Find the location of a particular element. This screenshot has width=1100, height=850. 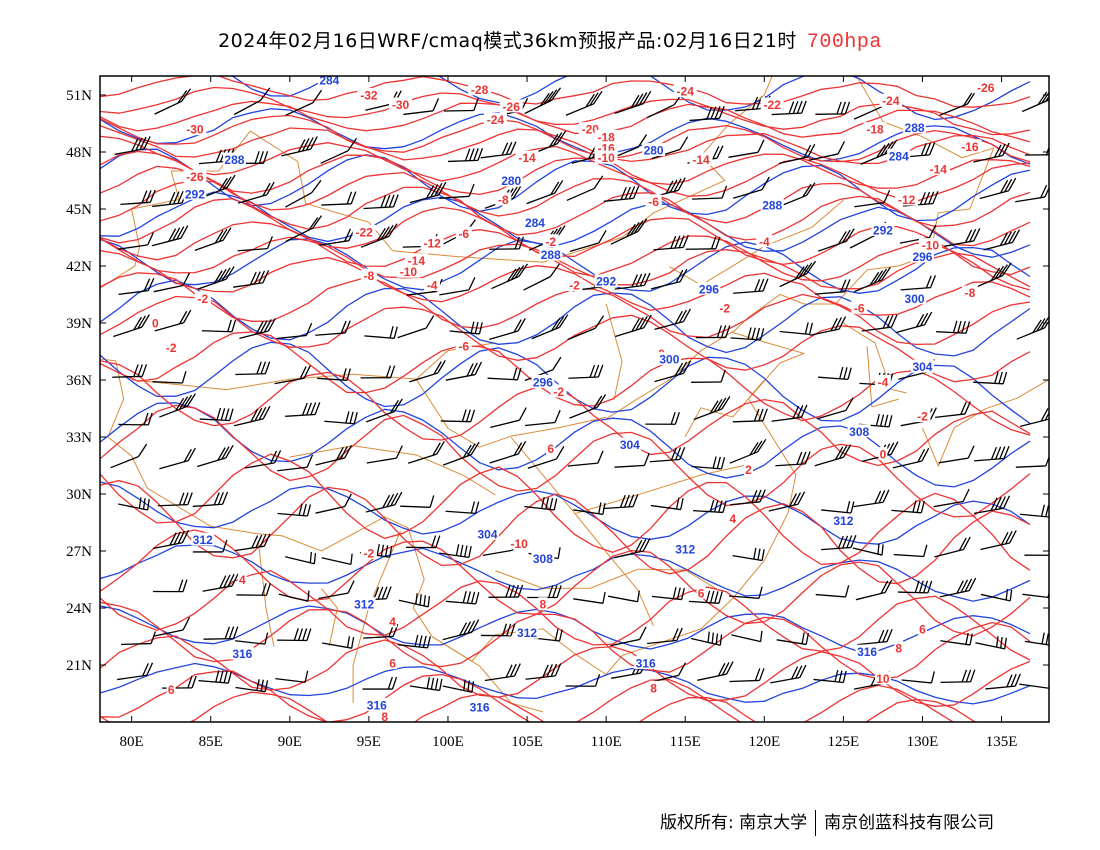

lon-tick-label: 110E is located at coordinates (606, 742).